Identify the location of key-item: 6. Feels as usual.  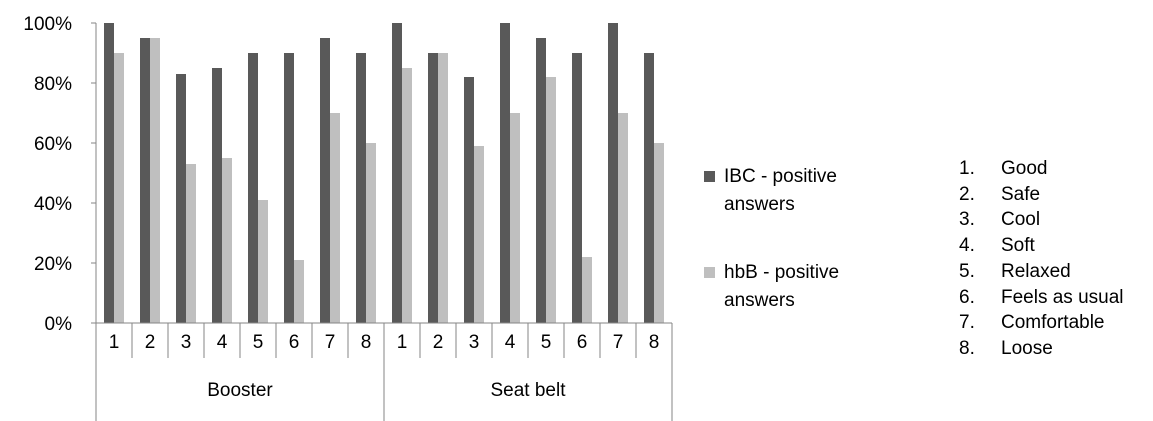
(1041, 298).